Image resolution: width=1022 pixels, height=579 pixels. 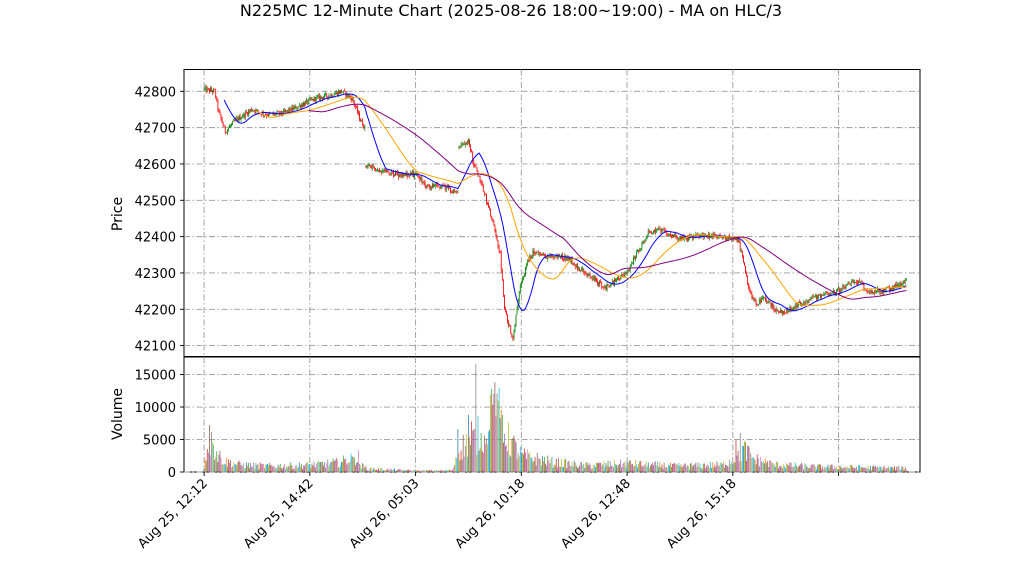 What do you see at coordinates (279, 514) in the screenshot?
I see `x-tick-label: Aug 25, 14:42` at bounding box center [279, 514].